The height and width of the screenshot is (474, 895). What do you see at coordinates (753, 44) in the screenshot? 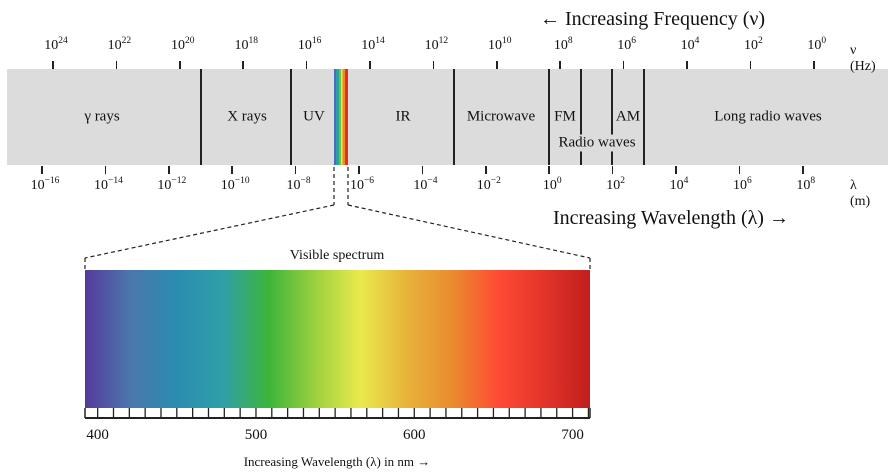
I see `frequency-tick-label: 10²` at bounding box center [753, 44].